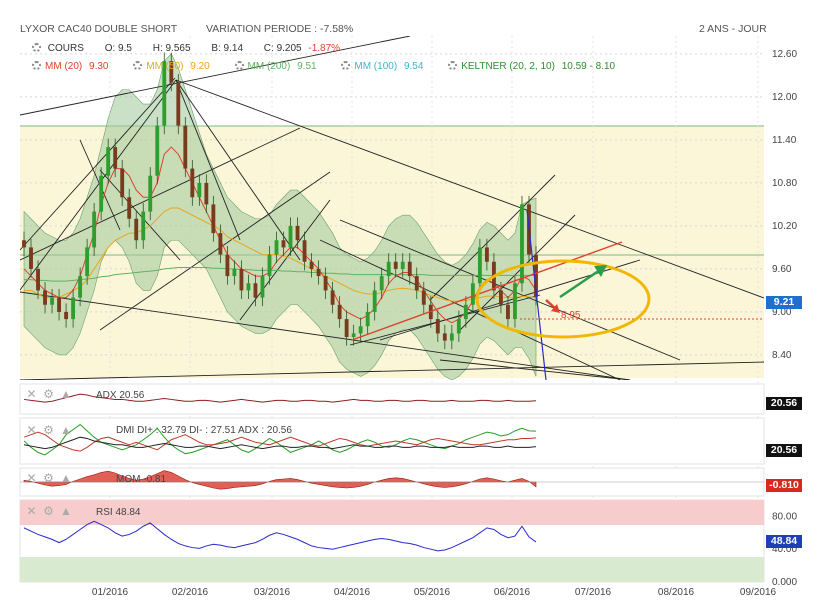 The height and width of the screenshot is (606, 825). What do you see at coordinates (280, 536) in the screenshot?
I see `rsi-line` at bounding box center [280, 536].